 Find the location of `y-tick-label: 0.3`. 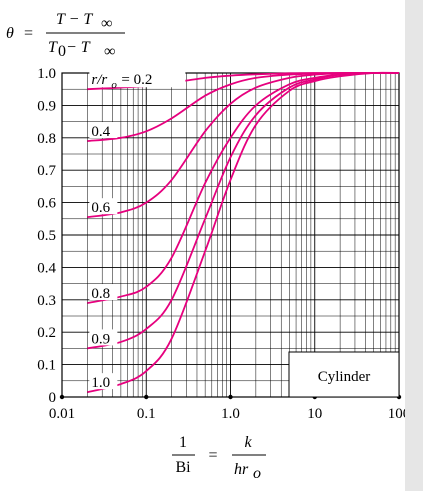

y-tick-label: 0.3 is located at coordinates (46, 301).